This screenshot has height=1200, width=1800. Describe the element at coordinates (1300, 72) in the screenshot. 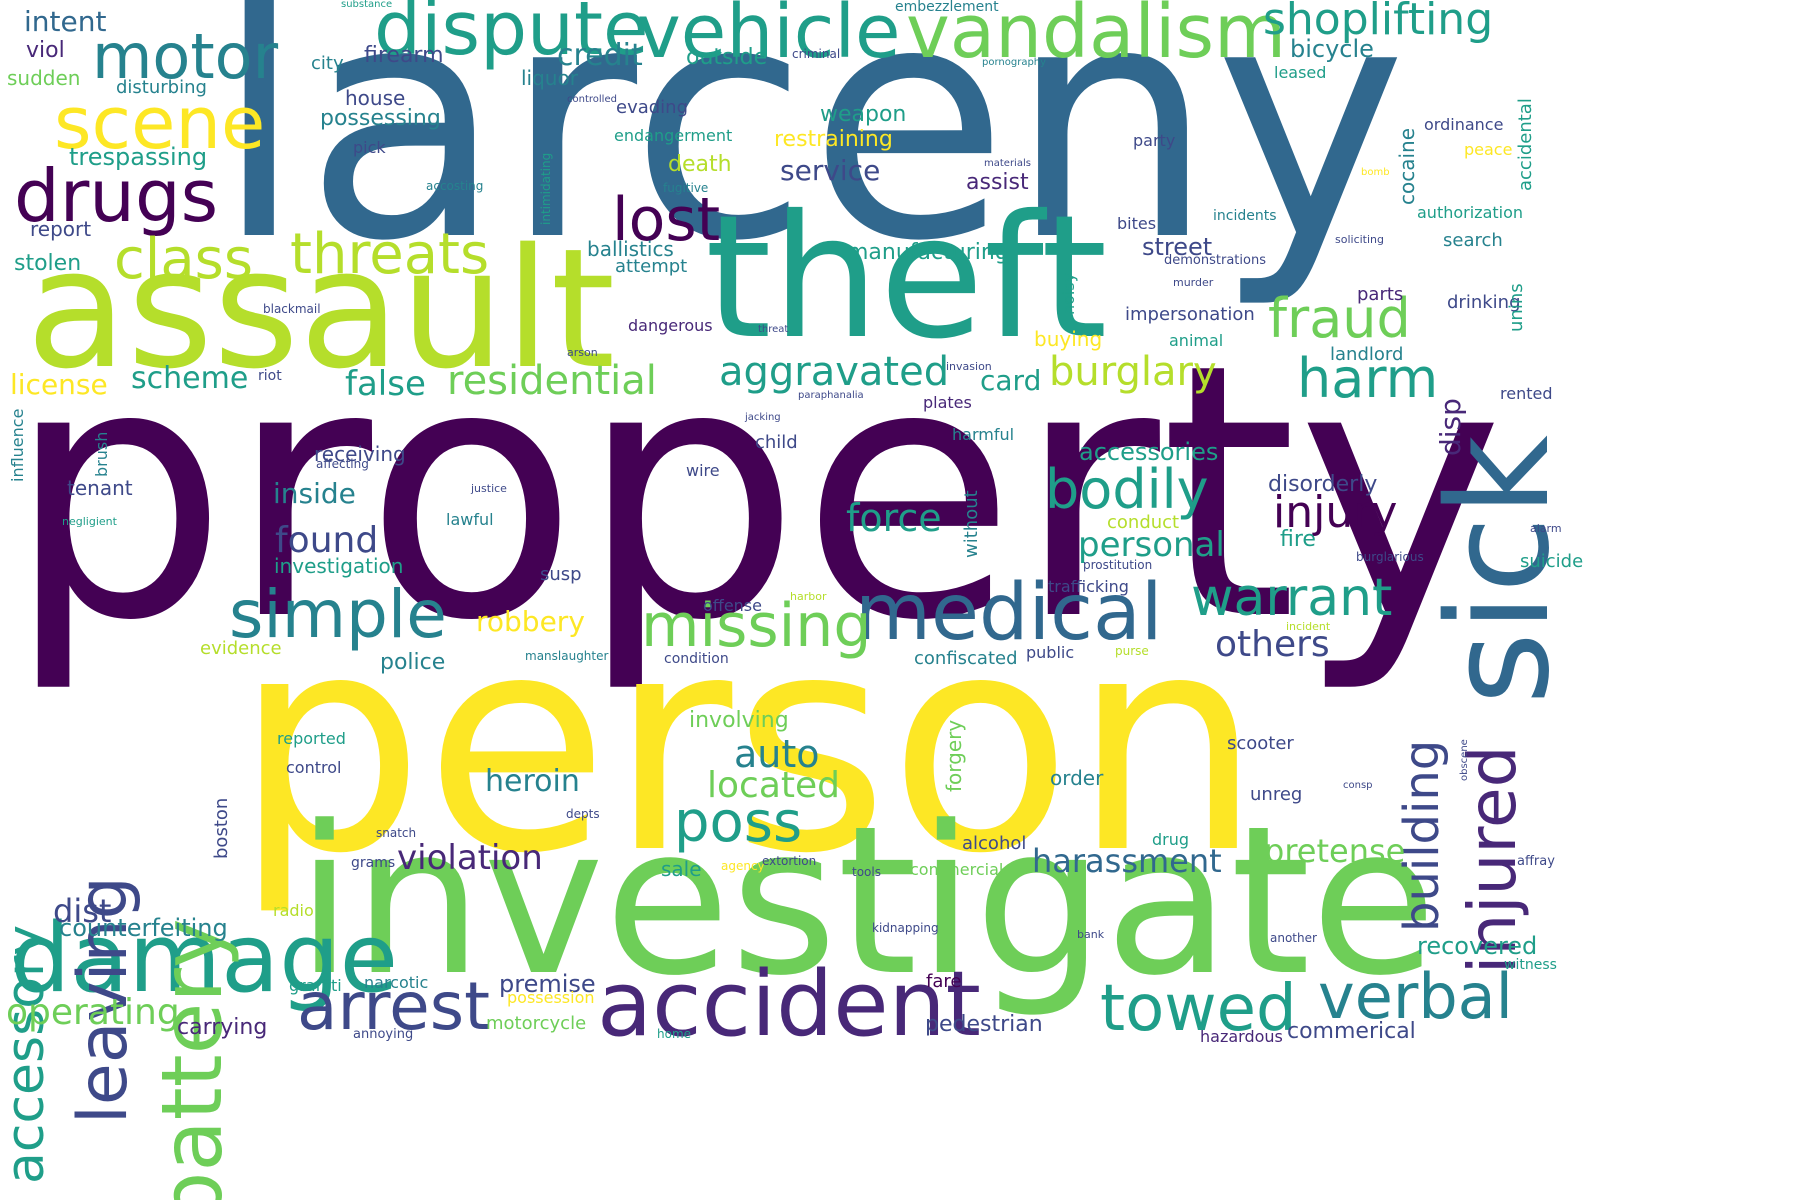

I see `word-leased: leased` at that location.